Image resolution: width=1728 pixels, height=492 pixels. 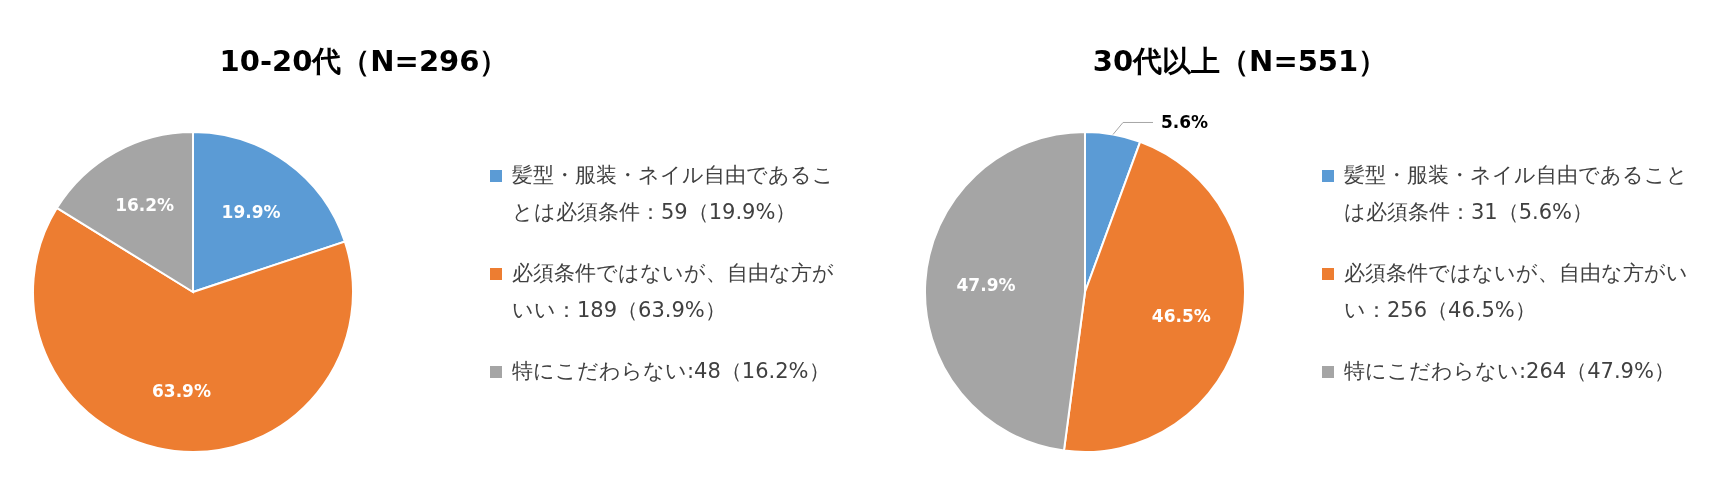 What do you see at coordinates (1185, 122) in the screenshot?
I see `data-label: 5.6%` at bounding box center [1185, 122].